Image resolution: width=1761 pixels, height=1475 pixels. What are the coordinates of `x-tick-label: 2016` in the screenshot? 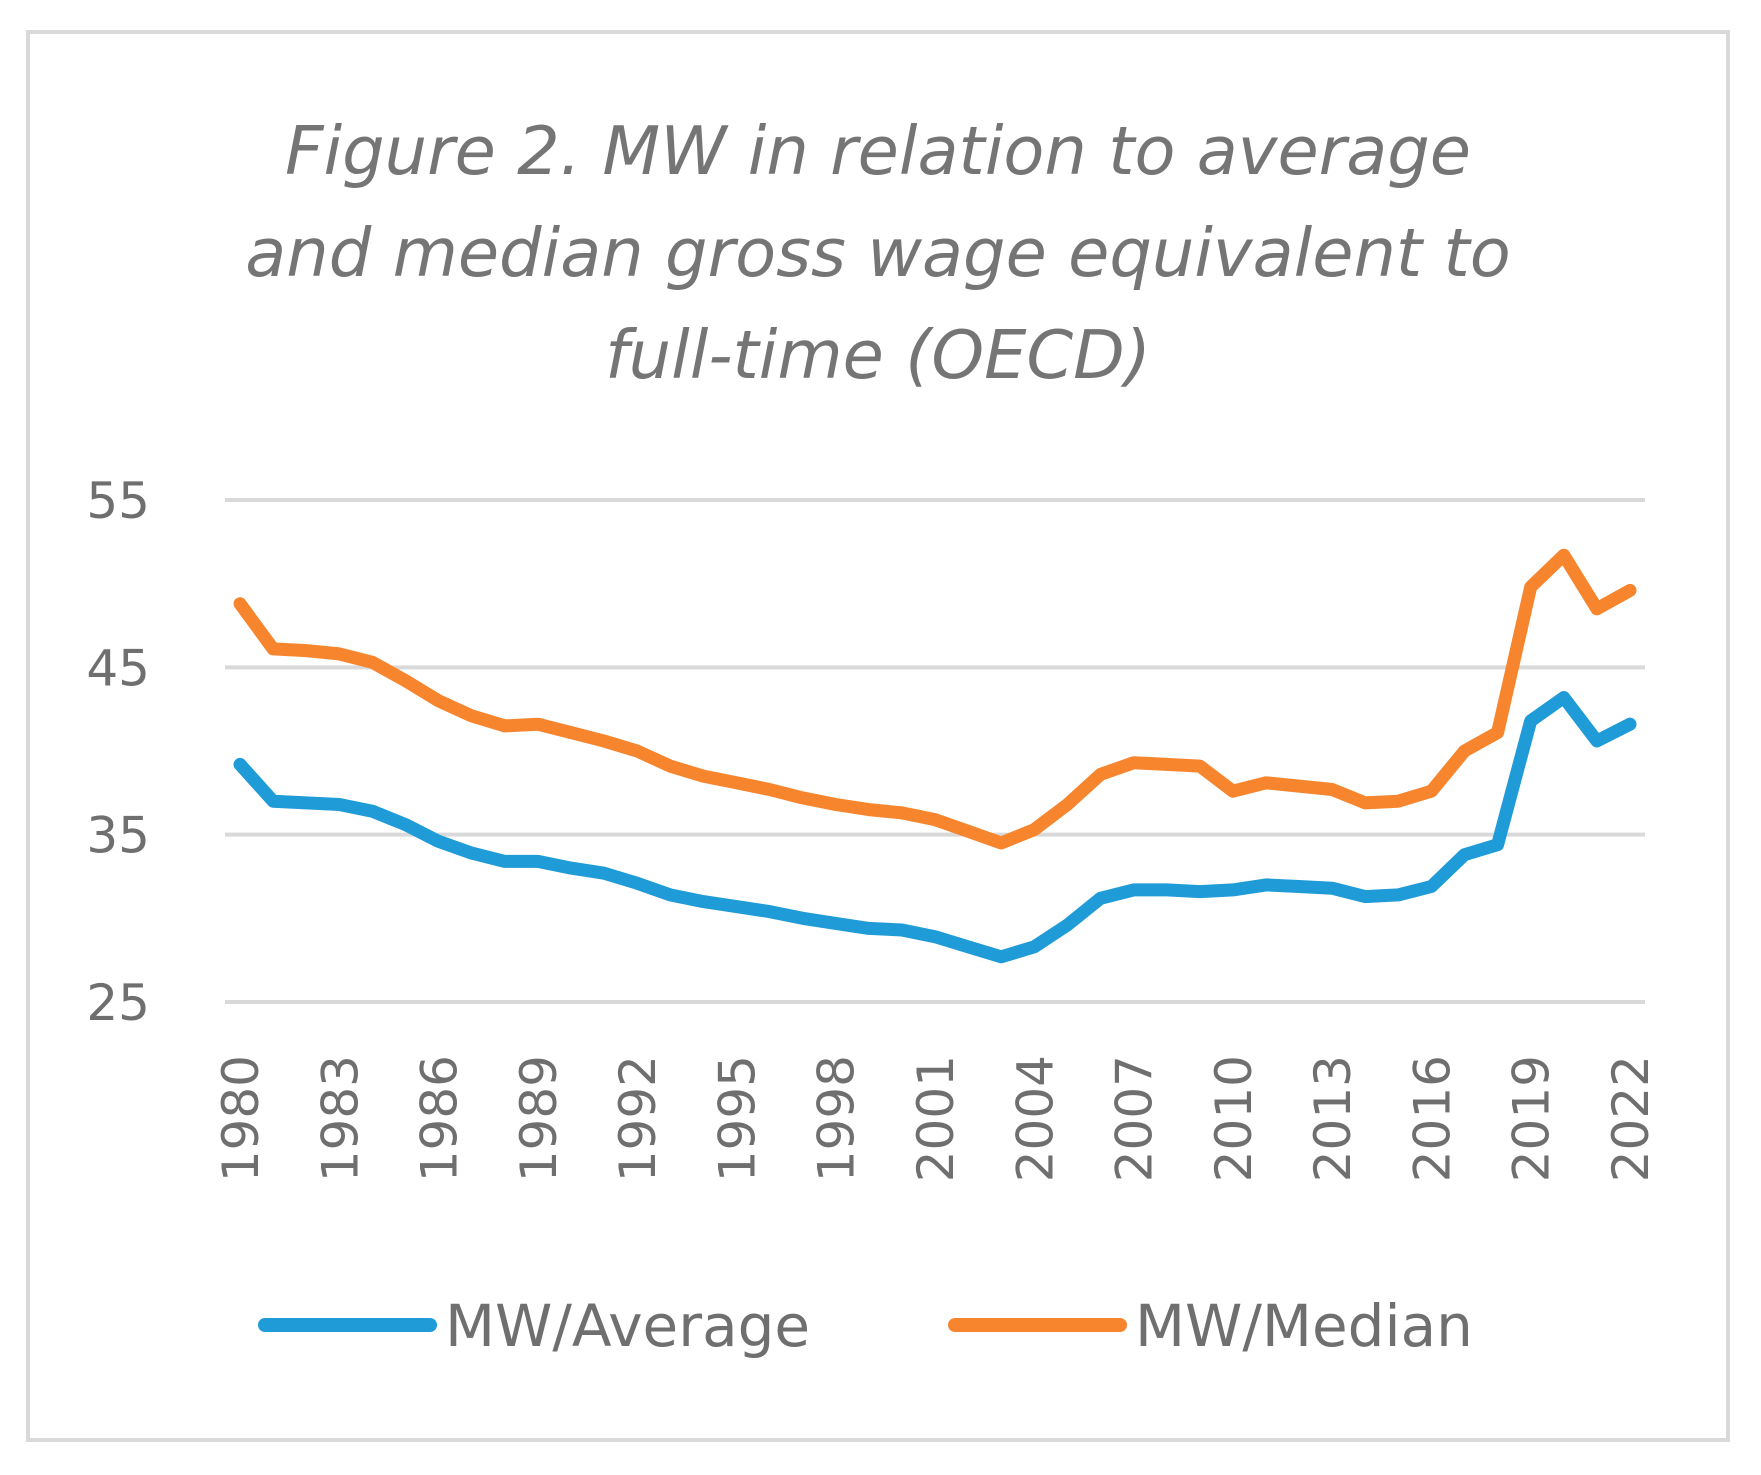 It's located at (1432, 1118).